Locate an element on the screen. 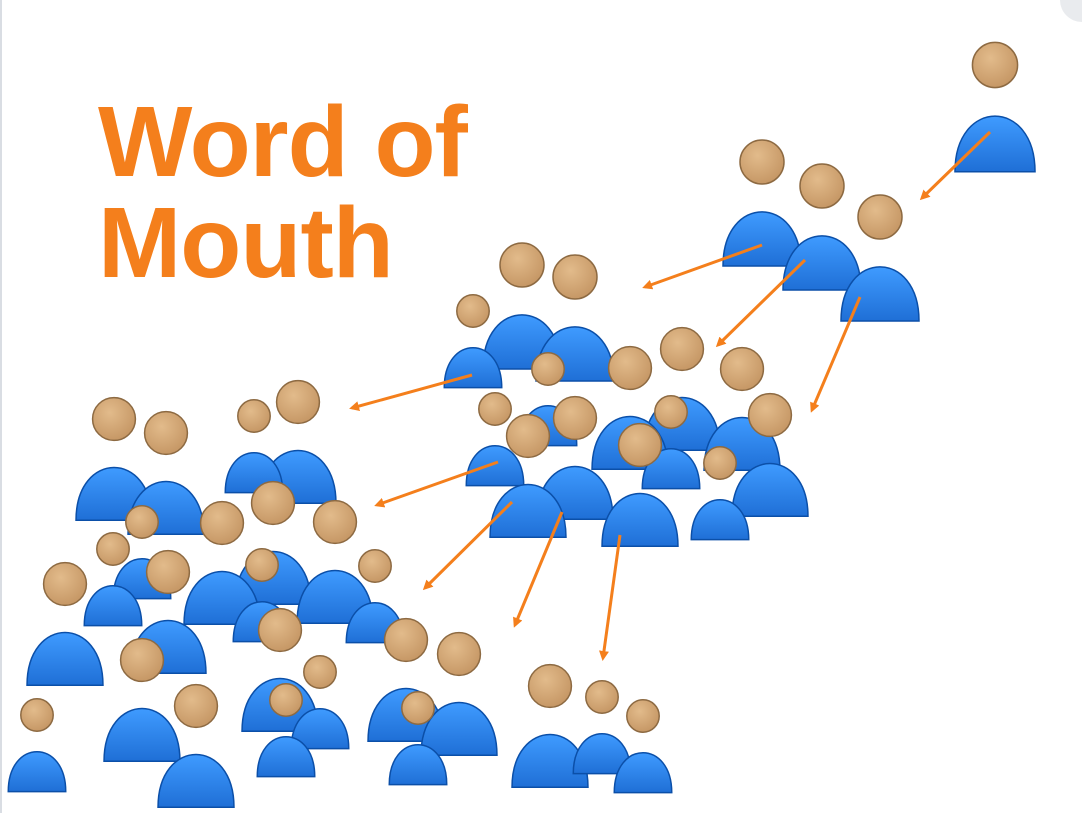  headline-line-1: Word of is located at coordinates (283, 142).